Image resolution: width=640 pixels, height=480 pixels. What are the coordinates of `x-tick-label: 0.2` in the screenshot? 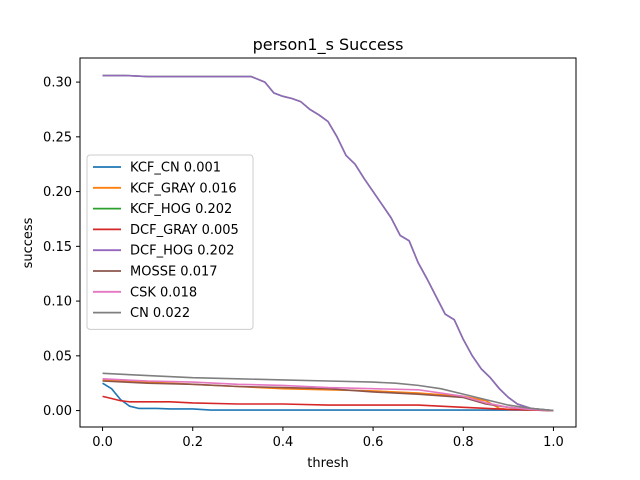 It's located at (192, 442).